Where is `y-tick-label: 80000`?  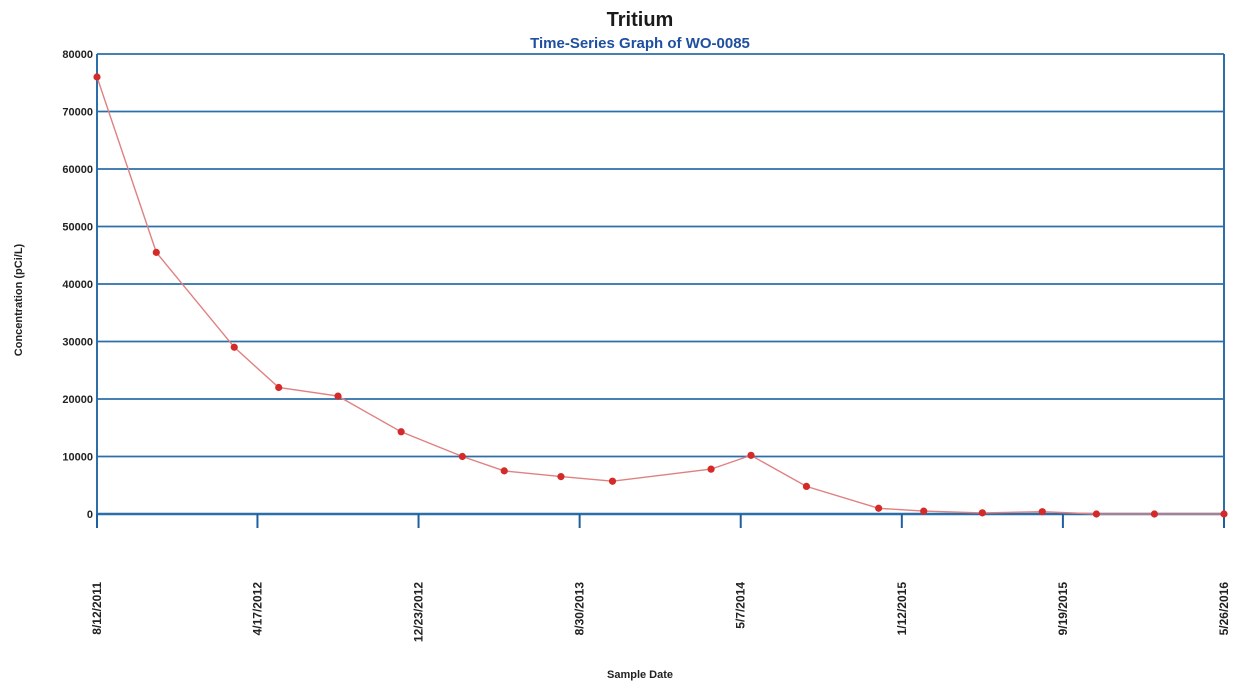
y-tick-label: 80000 is located at coordinates (77, 55).